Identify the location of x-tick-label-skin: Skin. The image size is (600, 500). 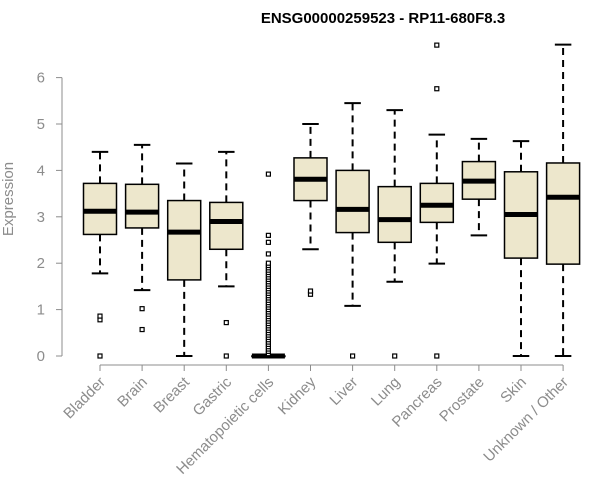
(513, 390).